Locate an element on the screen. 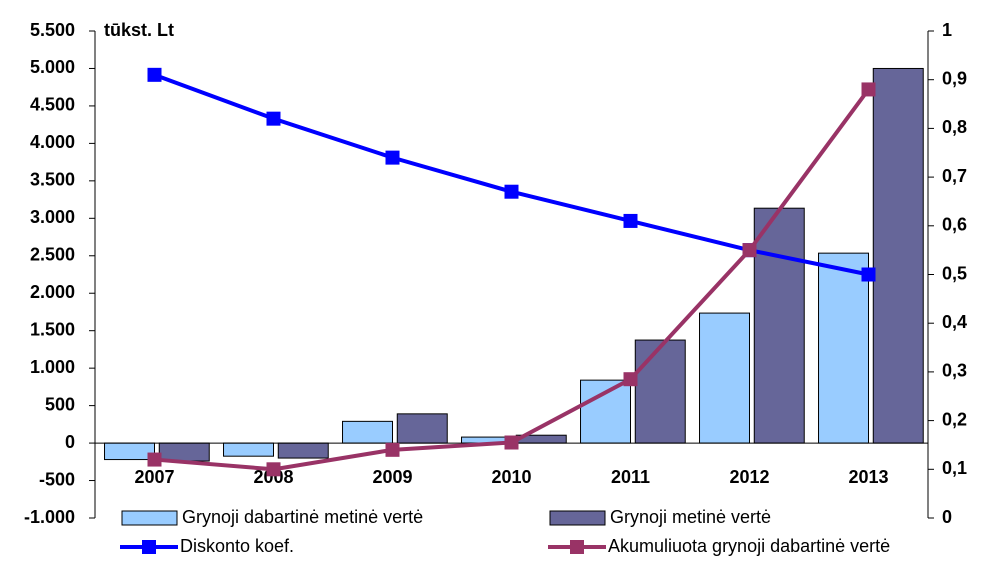 This screenshot has height=566, width=991. y2-tick-label: 0,5 is located at coordinates (954, 273).